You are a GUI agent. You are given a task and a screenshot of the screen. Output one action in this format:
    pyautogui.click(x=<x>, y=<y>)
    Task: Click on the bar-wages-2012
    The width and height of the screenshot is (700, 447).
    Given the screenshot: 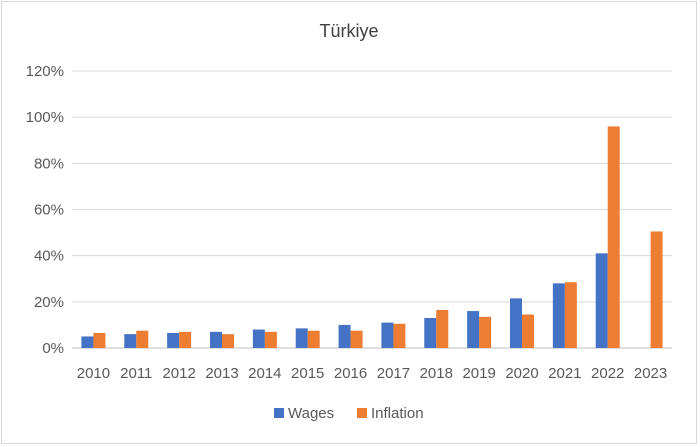 What is the action you would take?
    pyautogui.click(x=173, y=340)
    